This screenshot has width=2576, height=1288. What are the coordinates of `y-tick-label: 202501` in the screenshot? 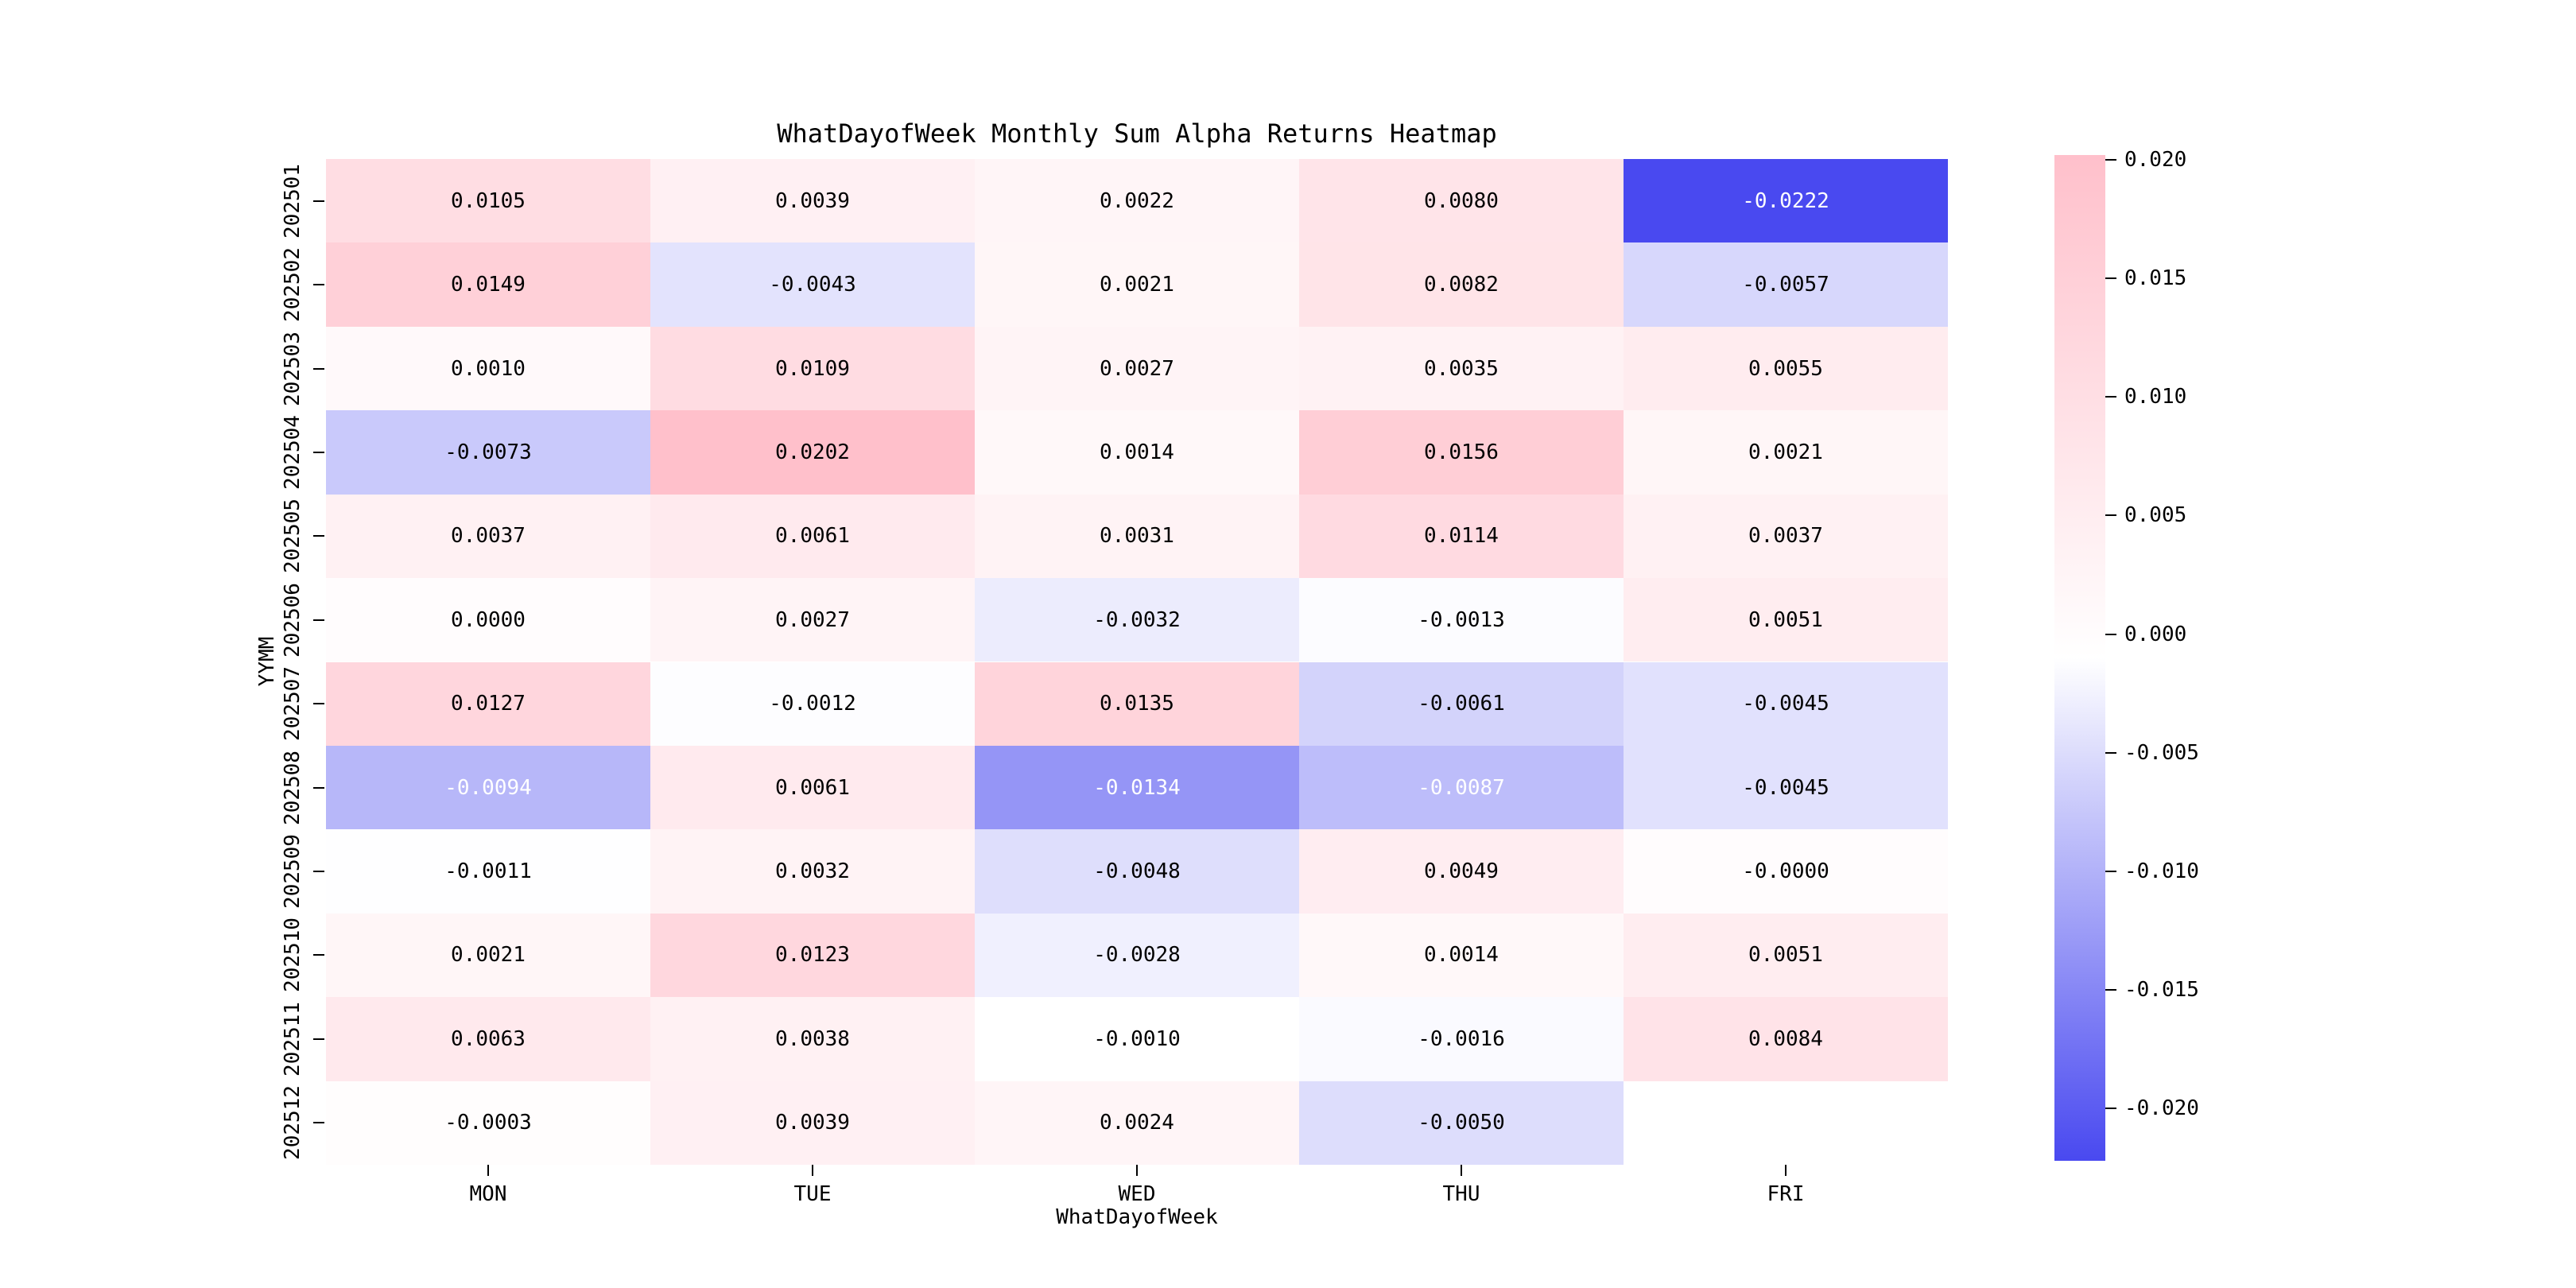 It's located at (293, 201).